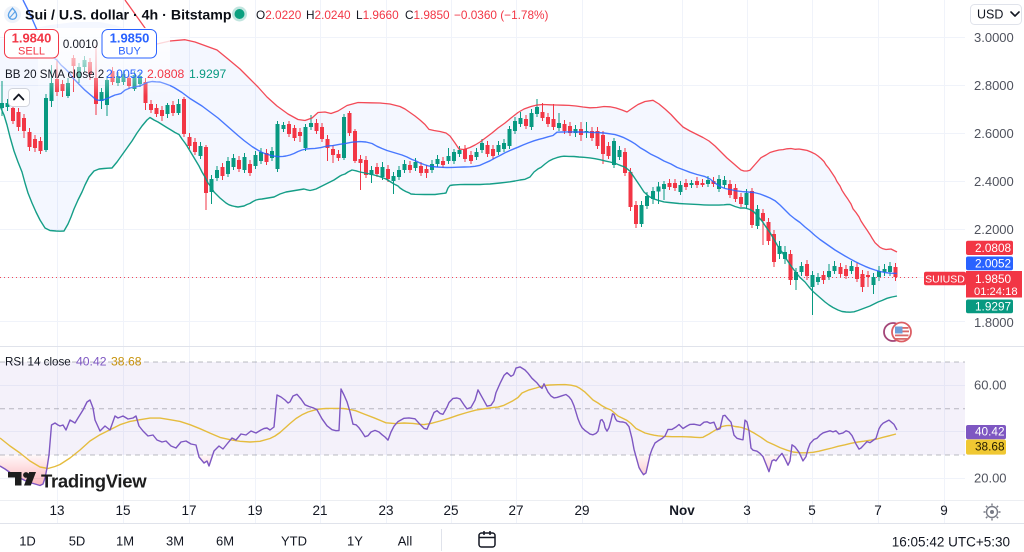  I want to click on svg-text: 01:24:18, so click(996, 292).